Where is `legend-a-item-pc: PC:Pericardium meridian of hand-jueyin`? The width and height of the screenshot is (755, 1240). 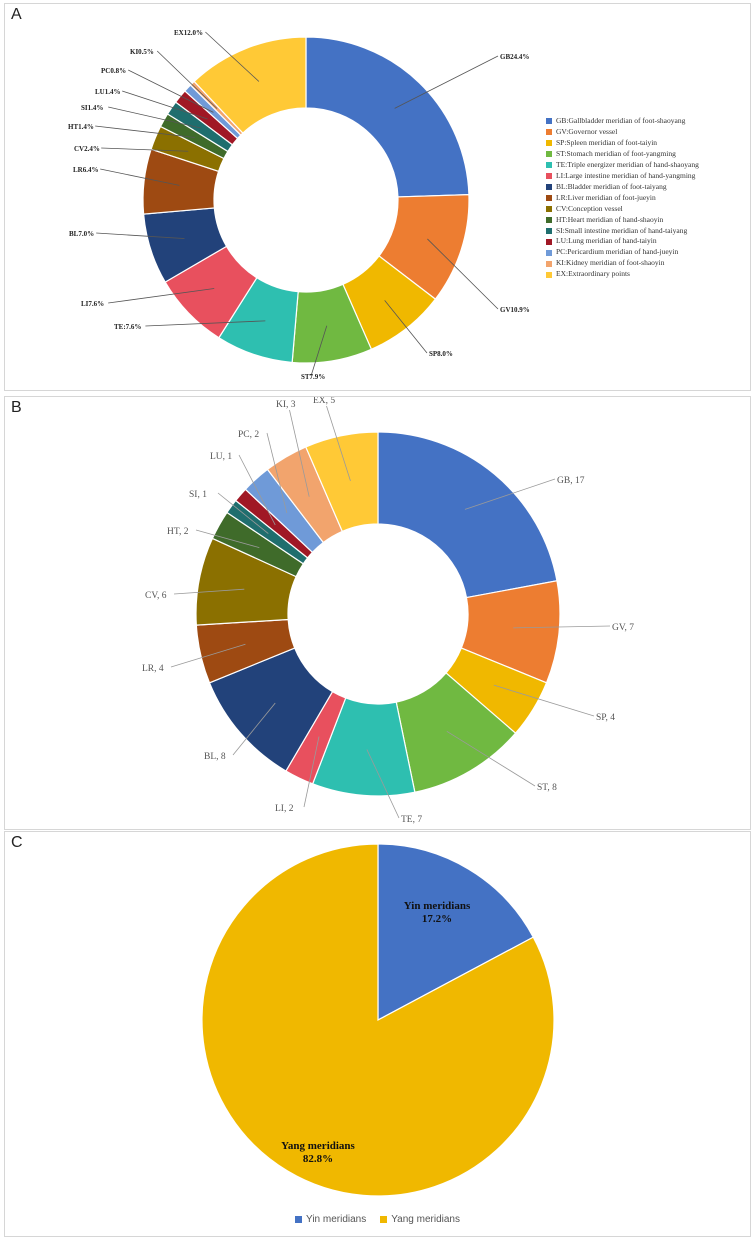 legend-a-item-pc: PC:Pericardium meridian of hand-jueyin is located at coordinates (622, 252).